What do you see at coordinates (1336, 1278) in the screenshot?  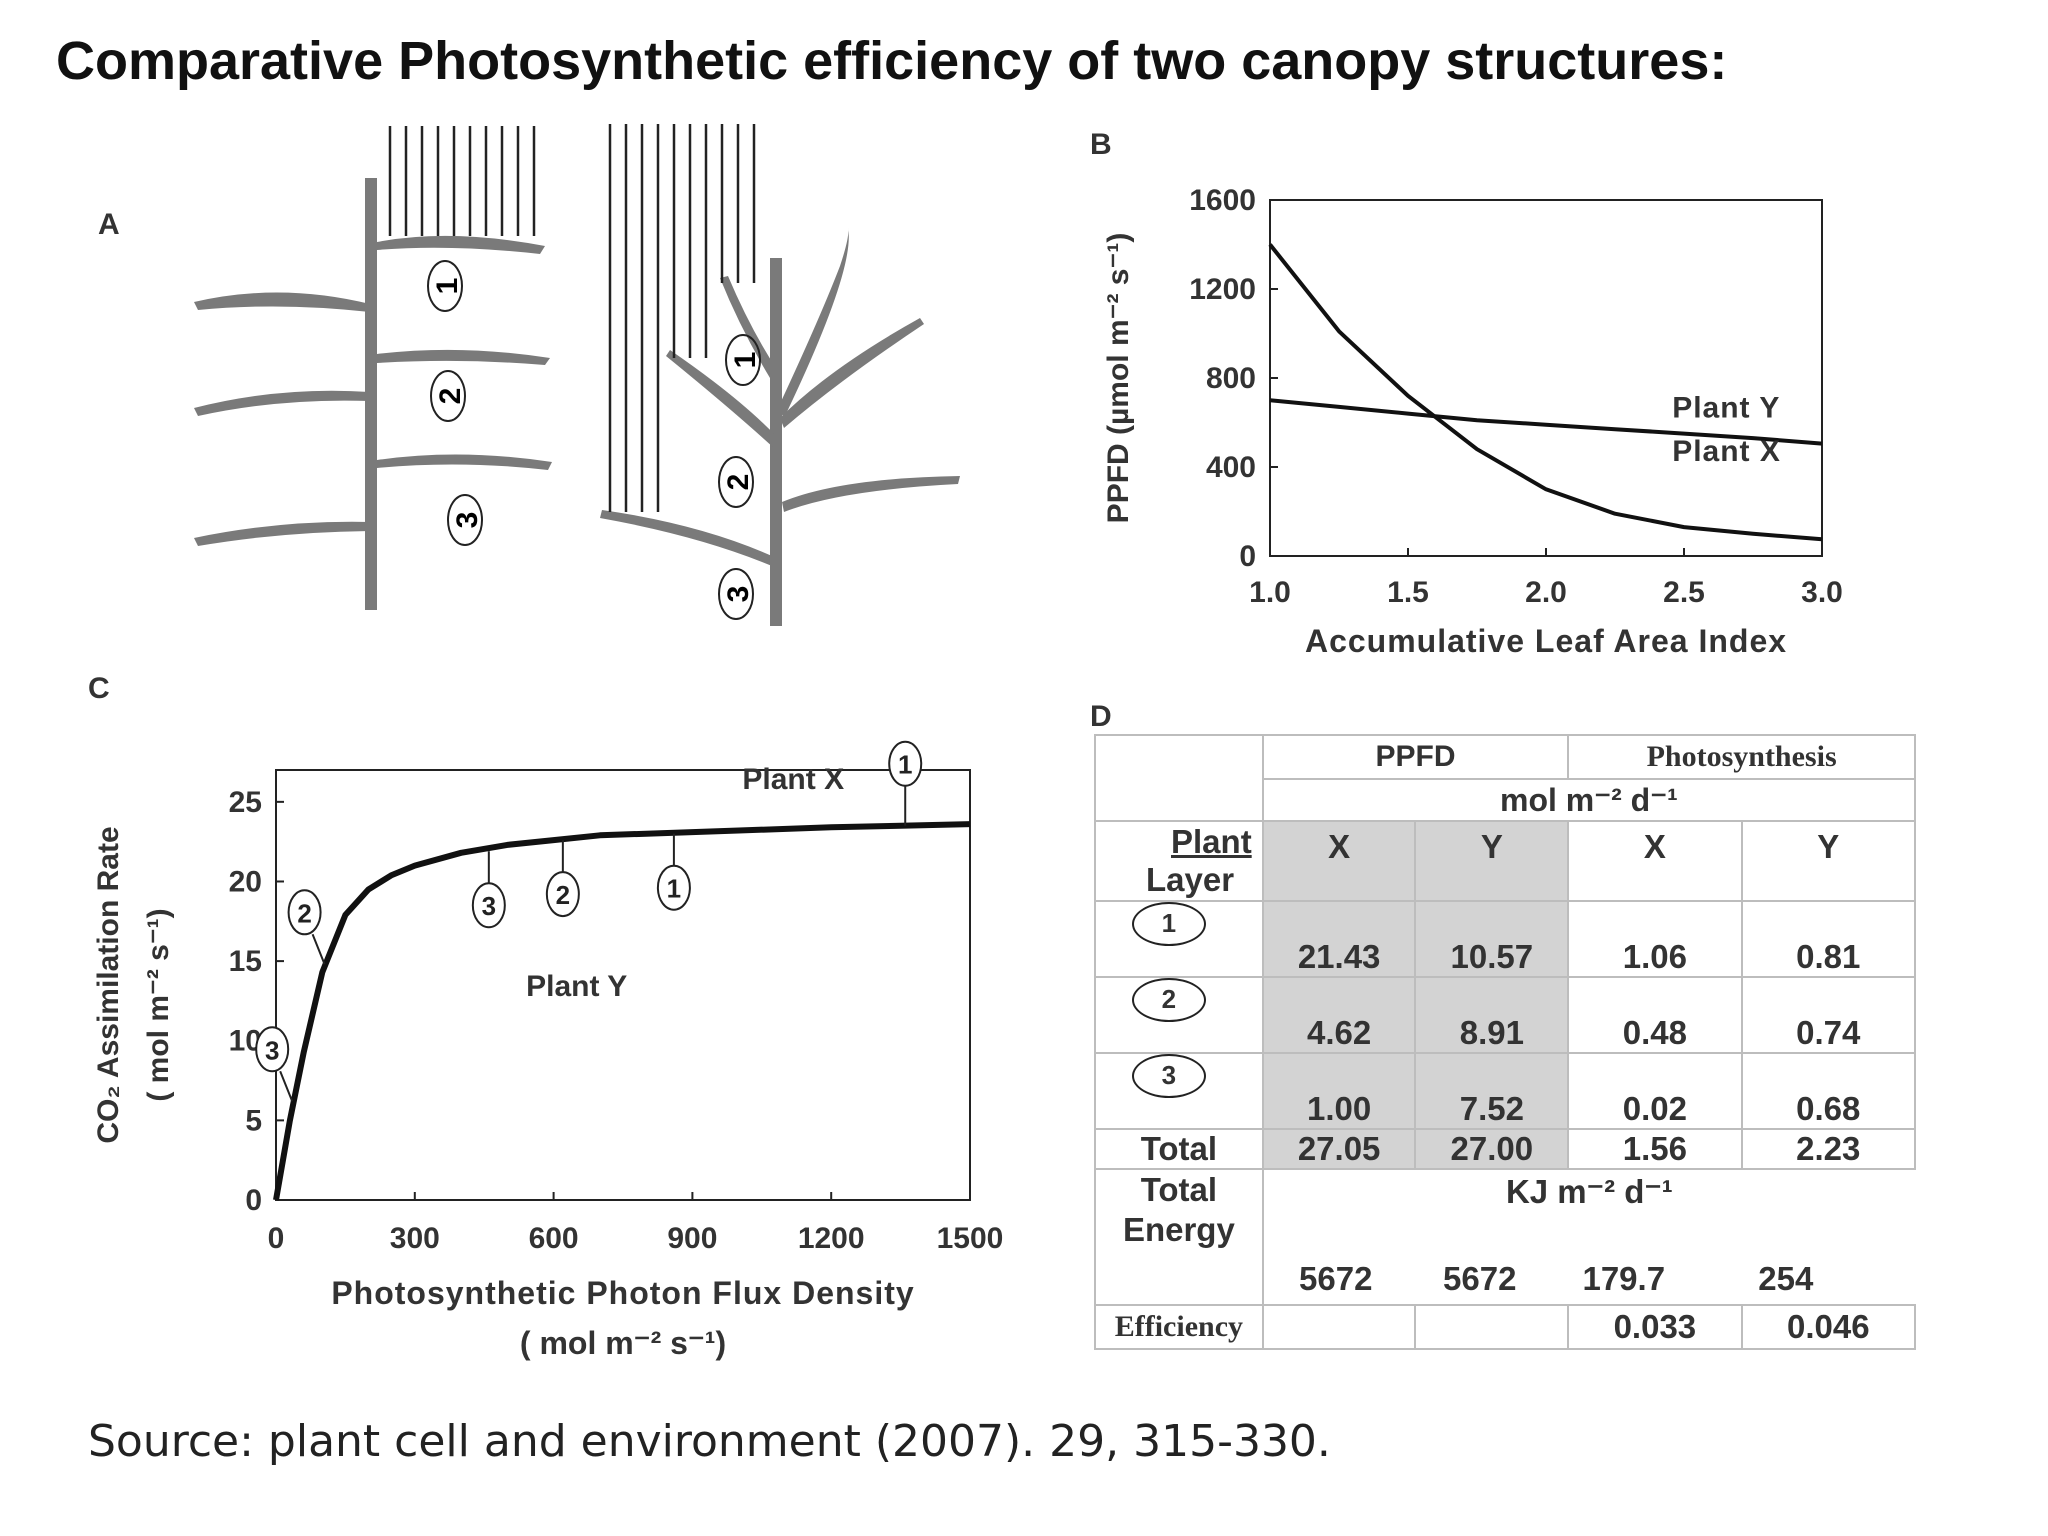 I see `energy-ppfd-x: 5672` at bounding box center [1336, 1278].